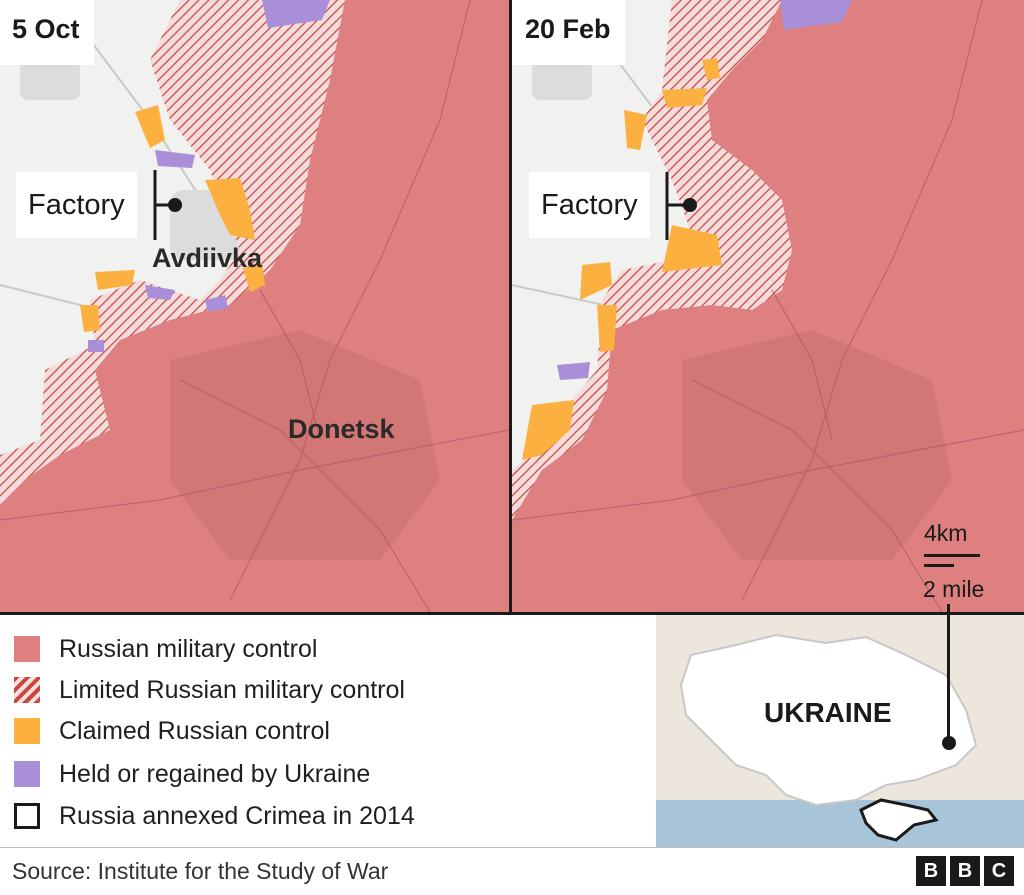 Image resolution: width=1024 pixels, height=895 pixels. I want to click on bbc-logo-b2: B, so click(965, 871).